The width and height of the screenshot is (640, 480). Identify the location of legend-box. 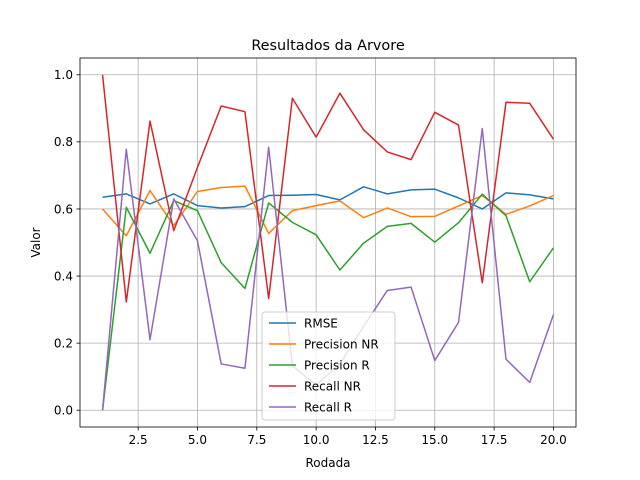
(328, 366).